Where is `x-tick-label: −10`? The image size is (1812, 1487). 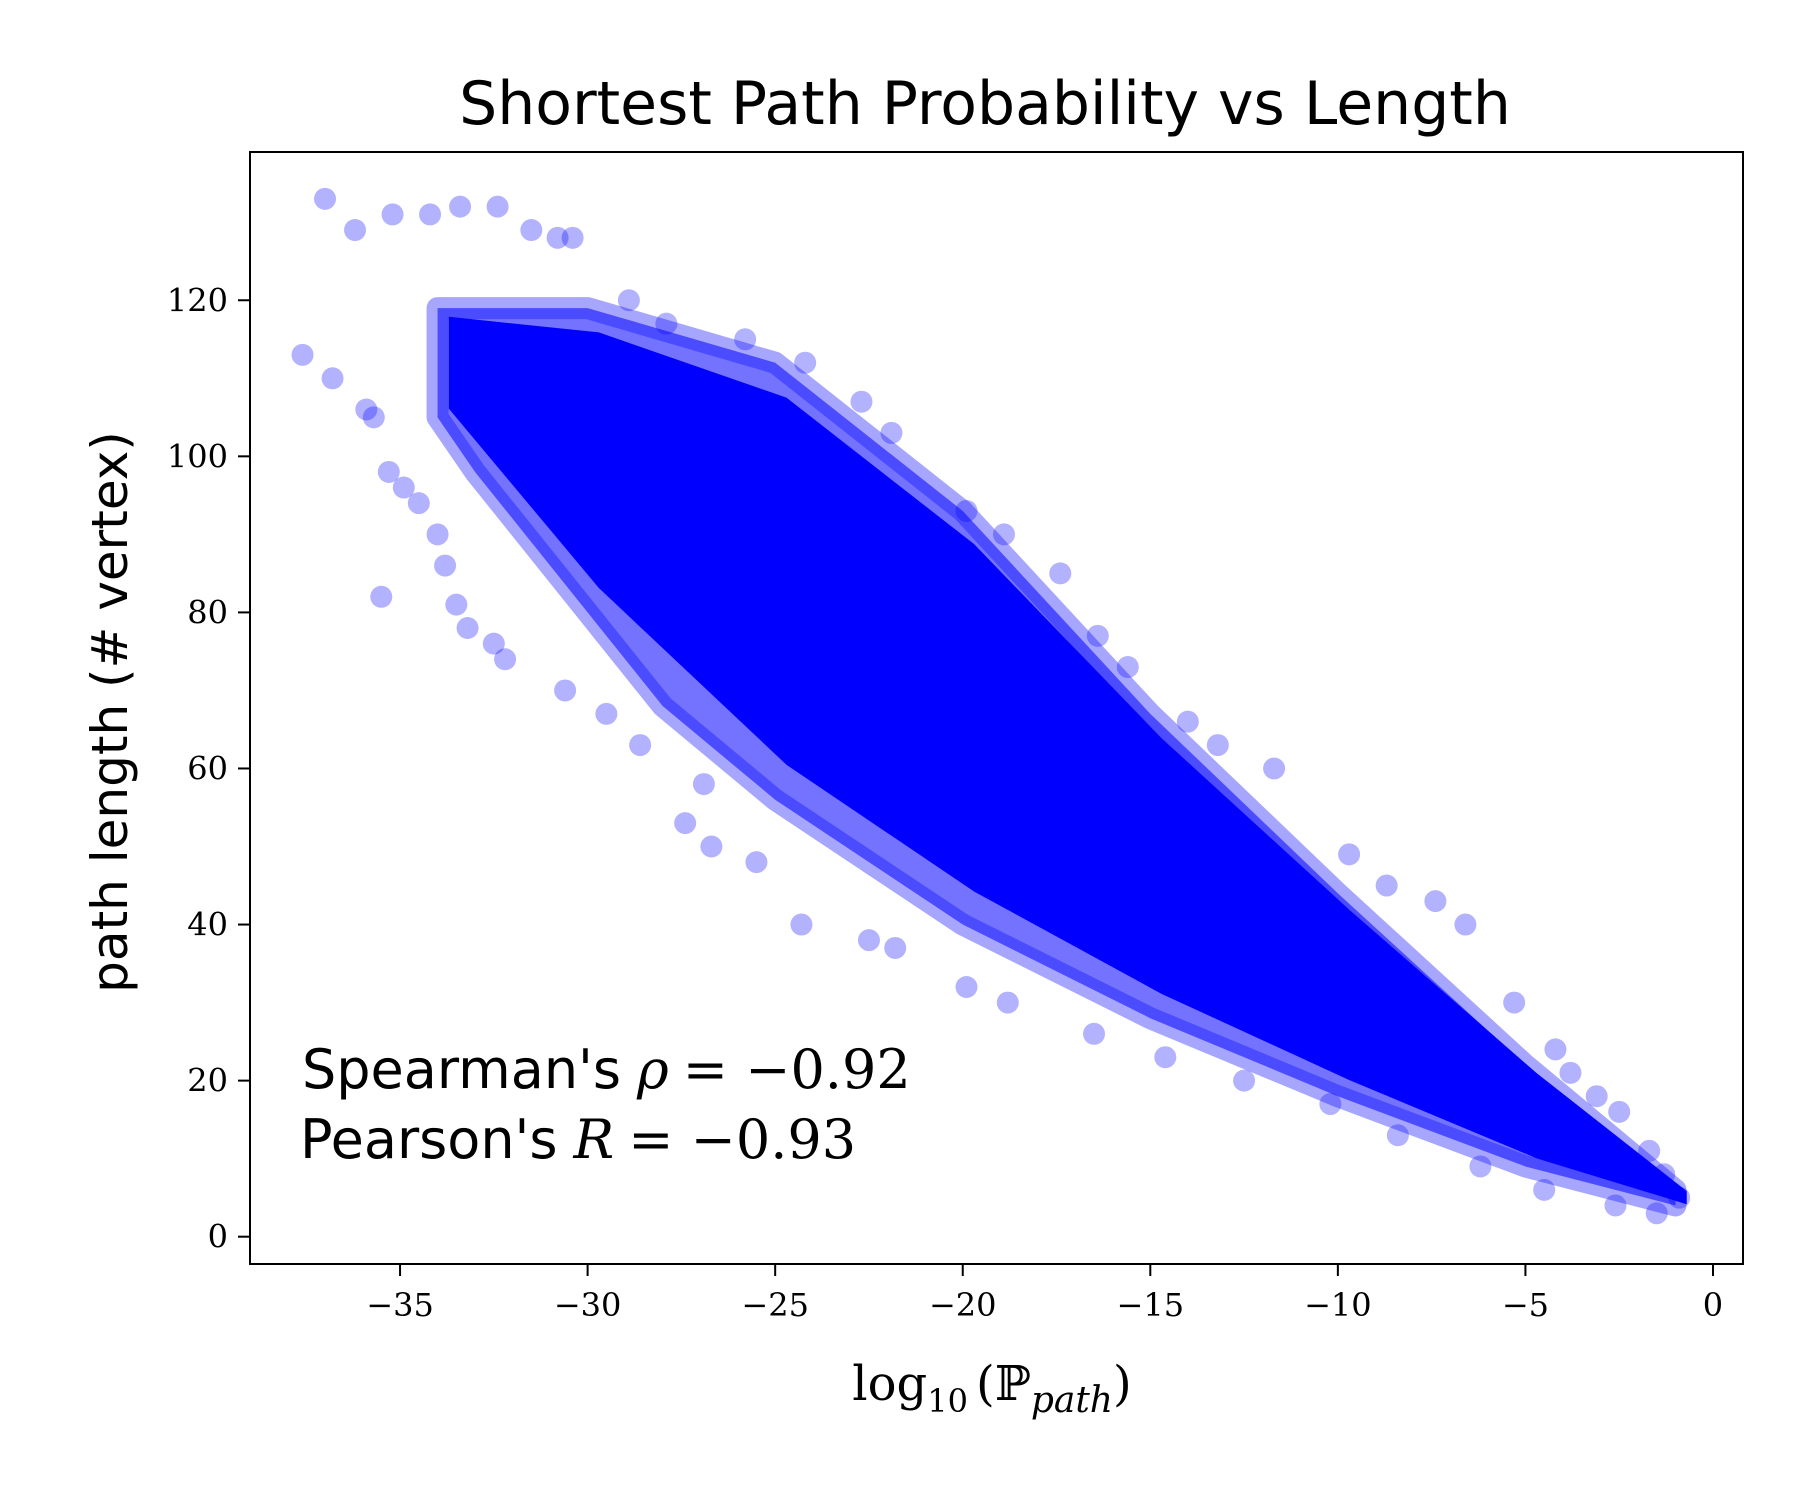 x-tick-label: −10 is located at coordinates (1338, 1305).